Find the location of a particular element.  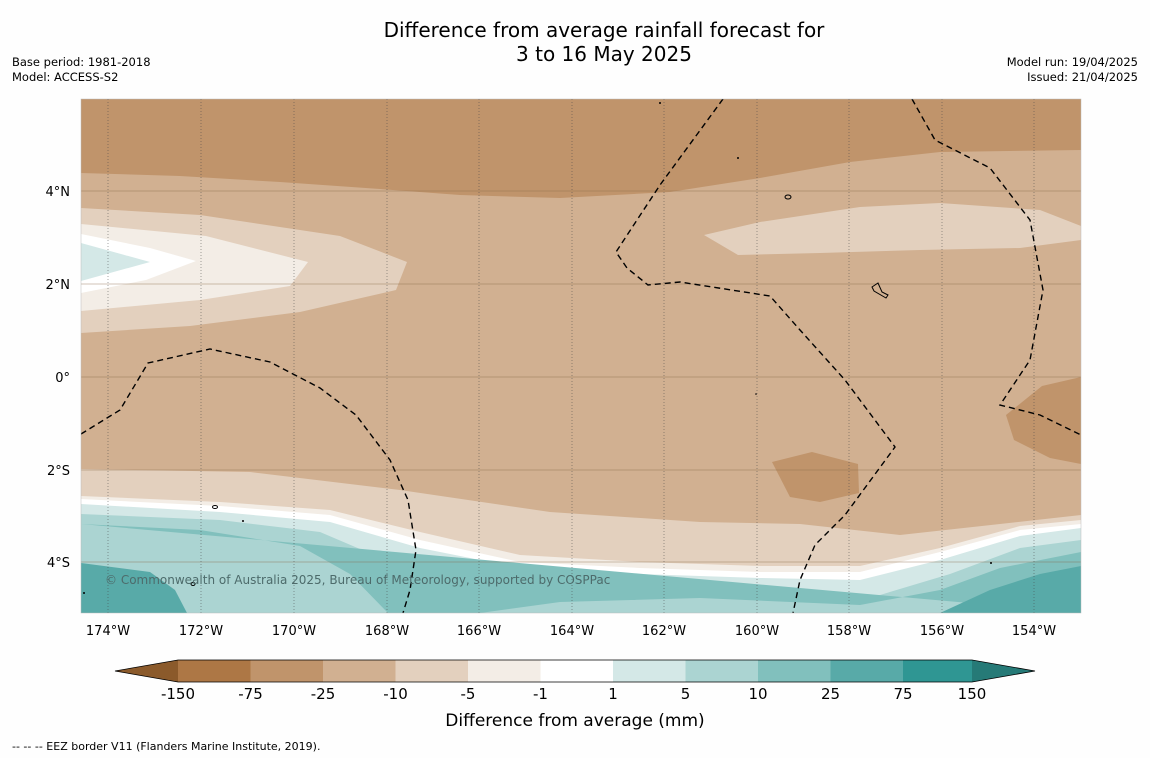

colorbar-tick: 150 is located at coordinates (972, 694).